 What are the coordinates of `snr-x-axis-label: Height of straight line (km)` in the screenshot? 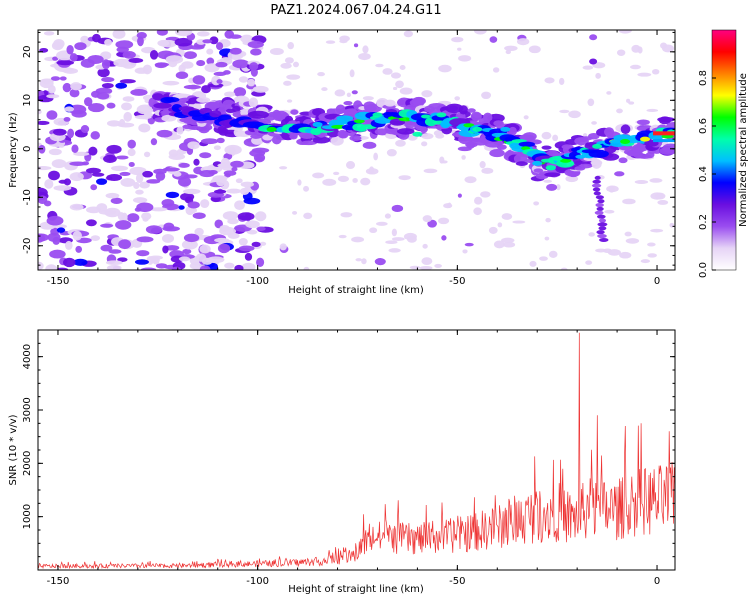 It's located at (356, 589).